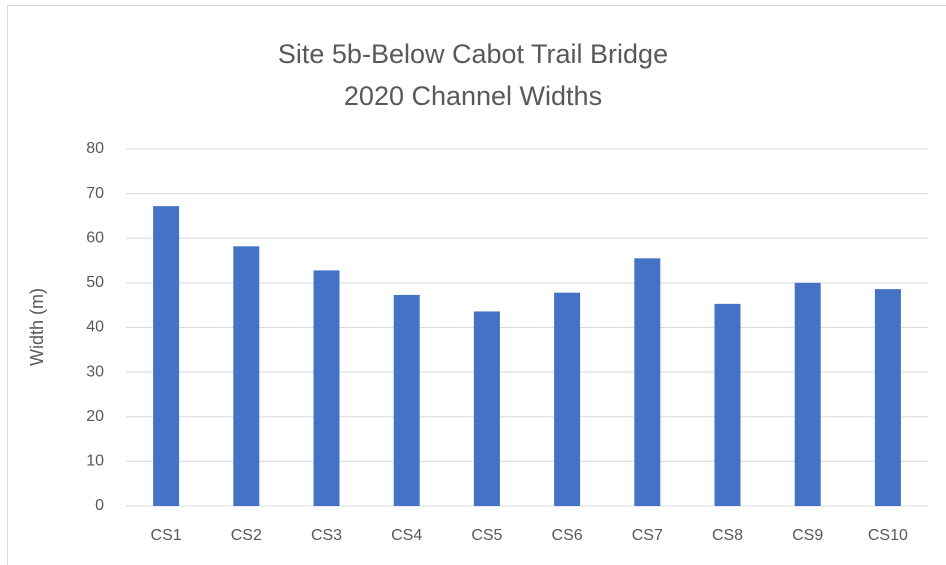 This screenshot has height=565, width=946. Describe the element at coordinates (486, 535) in the screenshot. I see `x-tick-label: CS5` at that location.